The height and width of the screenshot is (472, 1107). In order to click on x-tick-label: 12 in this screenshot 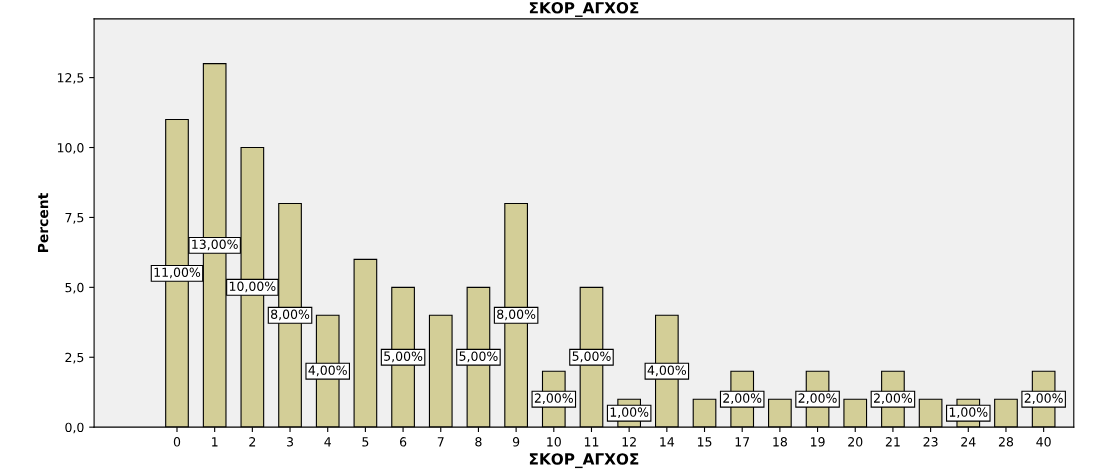, I will do `click(629, 442)`.